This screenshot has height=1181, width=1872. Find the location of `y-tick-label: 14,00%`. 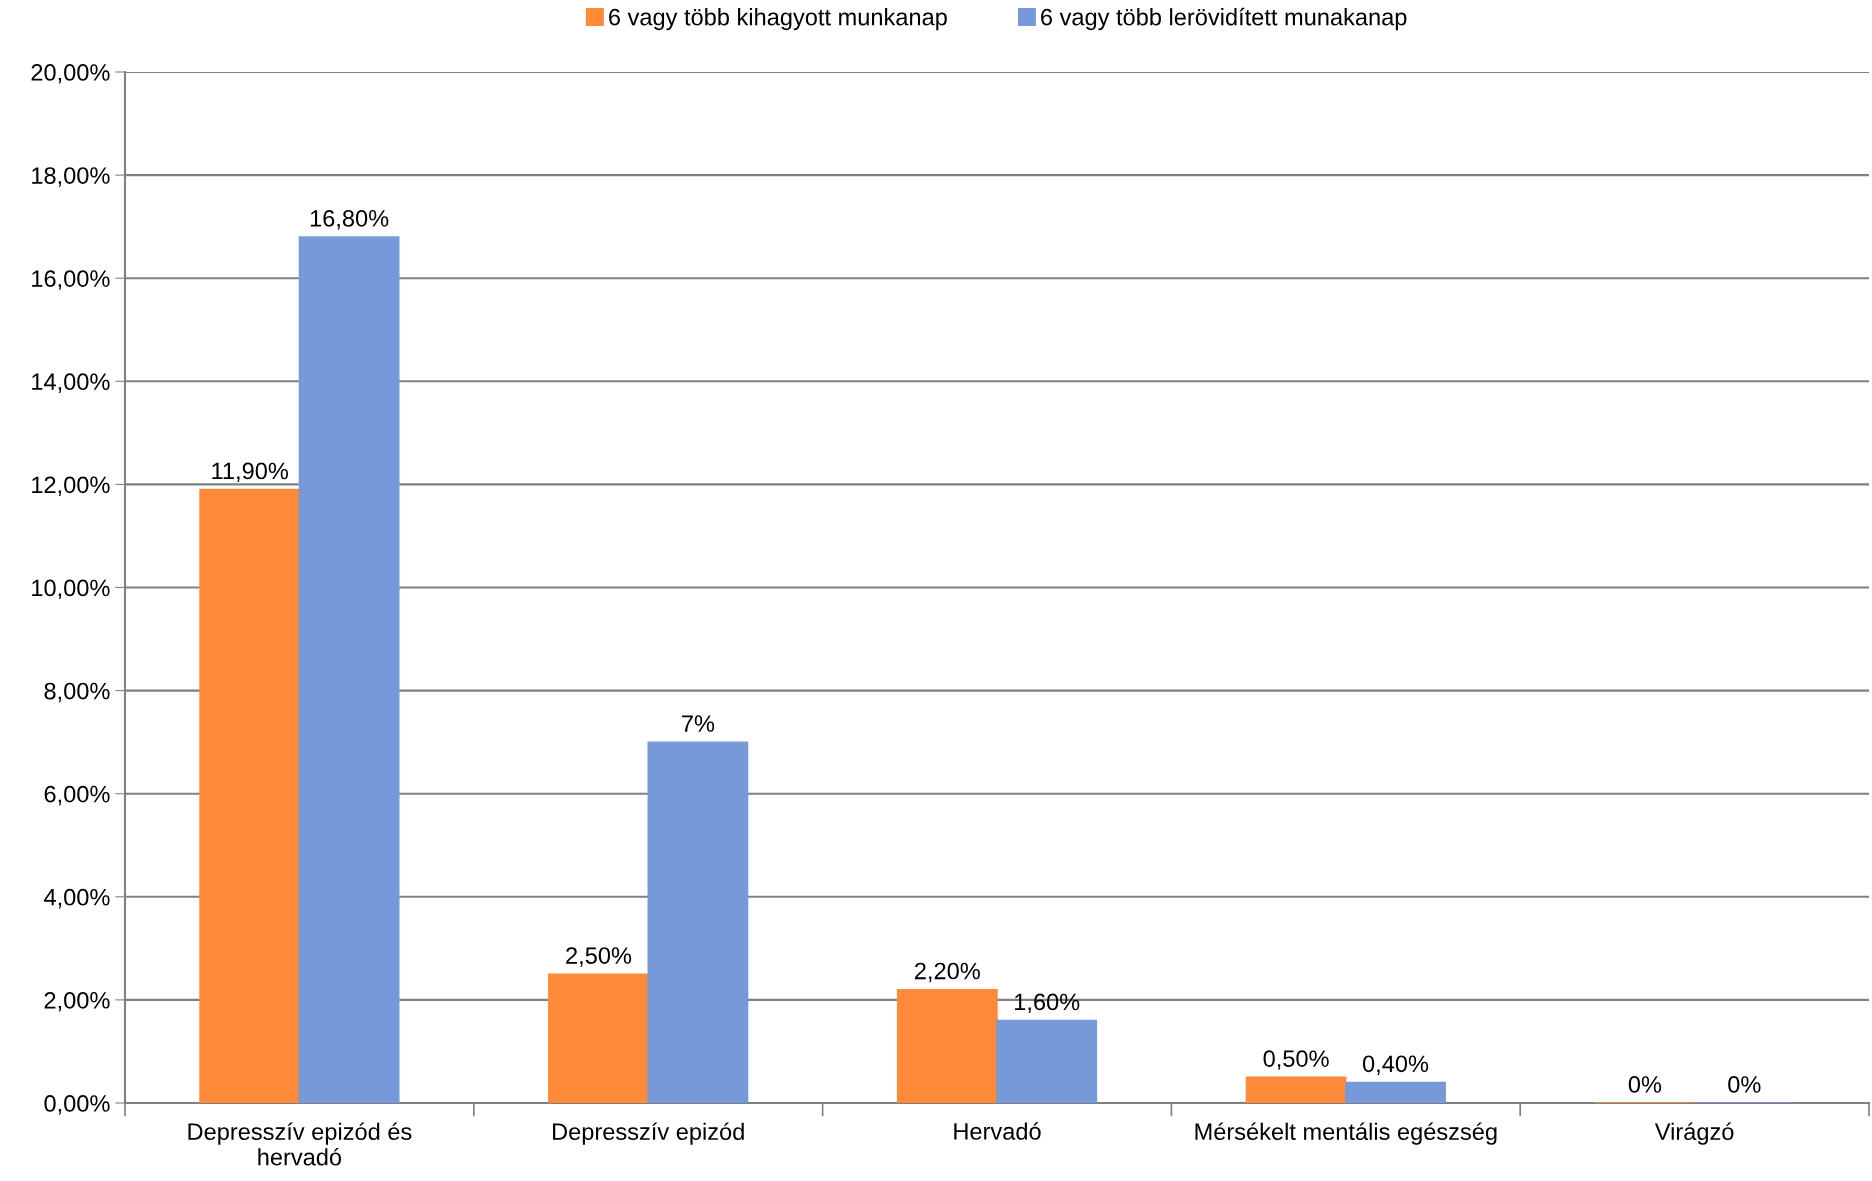

y-tick-label: 14,00% is located at coordinates (71, 383).